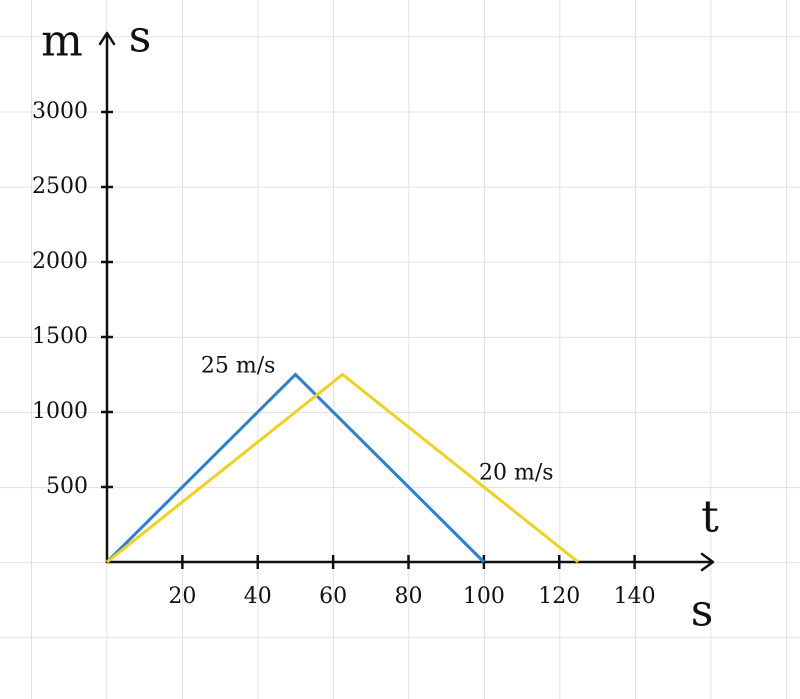  Describe the element at coordinates (140, 37) in the screenshot. I see `y-label: s` at that location.